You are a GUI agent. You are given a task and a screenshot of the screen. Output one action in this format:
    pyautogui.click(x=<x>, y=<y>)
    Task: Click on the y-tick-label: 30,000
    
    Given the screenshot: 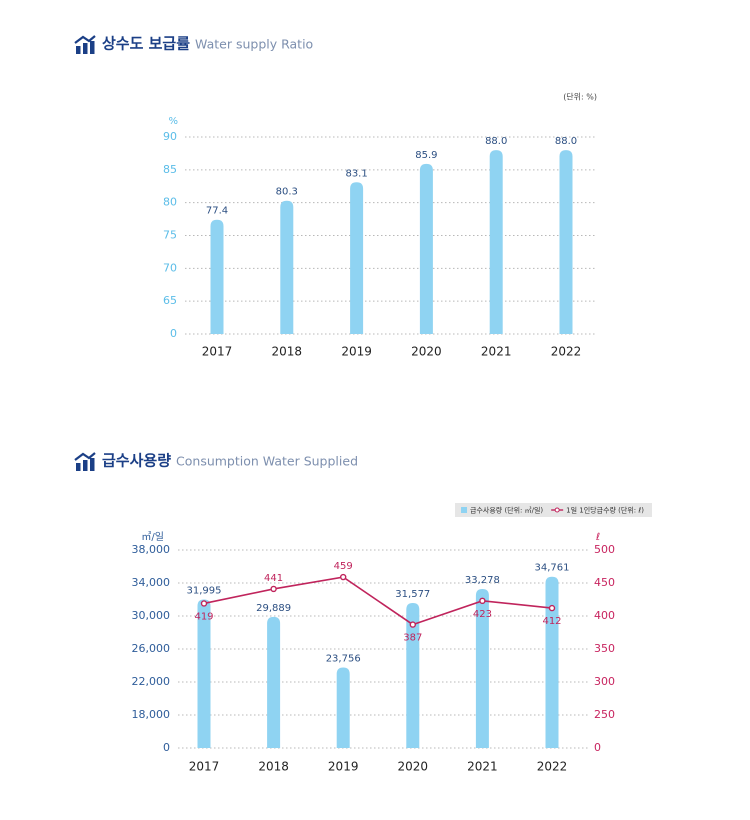 What is the action you would take?
    pyautogui.click(x=151, y=615)
    